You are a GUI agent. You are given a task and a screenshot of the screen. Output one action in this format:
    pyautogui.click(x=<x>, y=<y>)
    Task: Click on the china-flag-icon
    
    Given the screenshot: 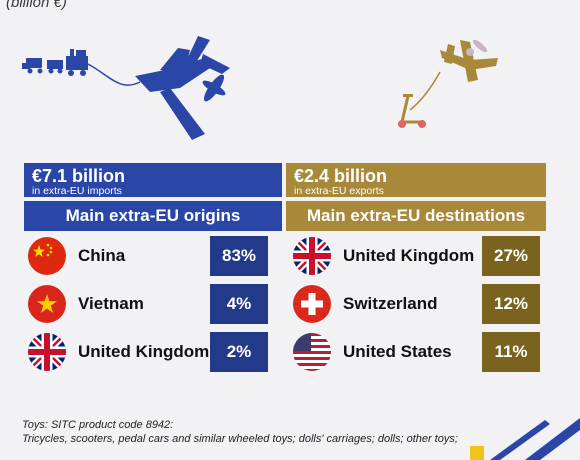 What is the action you would take?
    pyautogui.click(x=47, y=256)
    